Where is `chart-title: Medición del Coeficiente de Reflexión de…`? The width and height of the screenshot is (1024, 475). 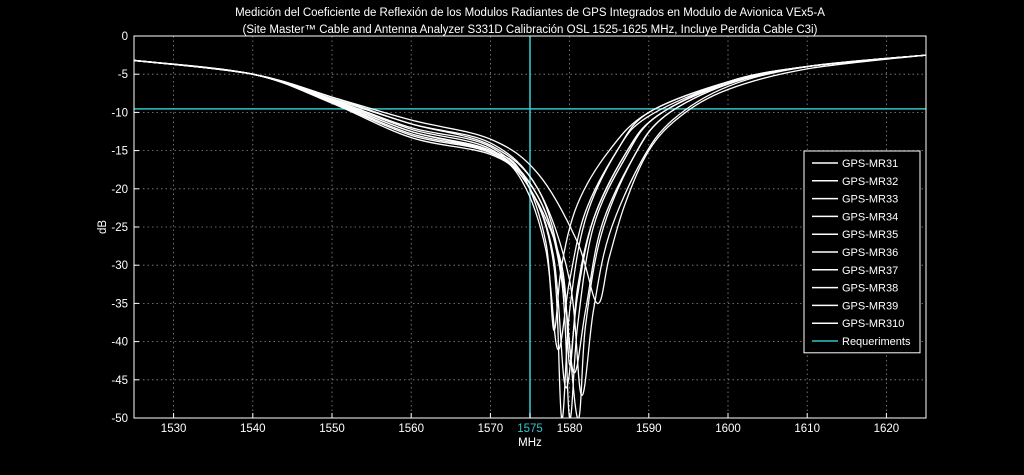 chart-title: Medición del Coeficiente de Reflexión de… is located at coordinates (530, 13).